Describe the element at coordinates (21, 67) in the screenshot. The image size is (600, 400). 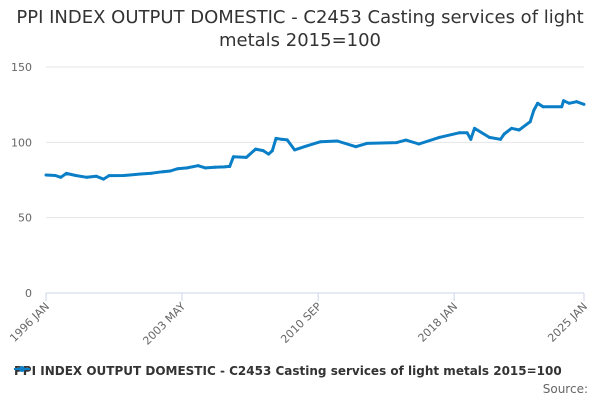
I see `y-tick-label: 150` at that location.